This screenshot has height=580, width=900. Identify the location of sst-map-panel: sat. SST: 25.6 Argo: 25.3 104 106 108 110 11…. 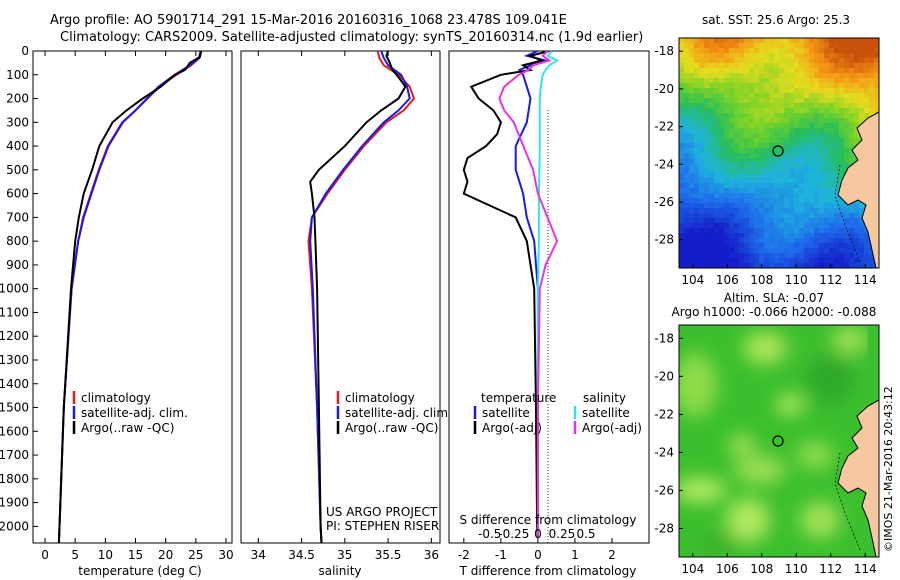
(767, 150).